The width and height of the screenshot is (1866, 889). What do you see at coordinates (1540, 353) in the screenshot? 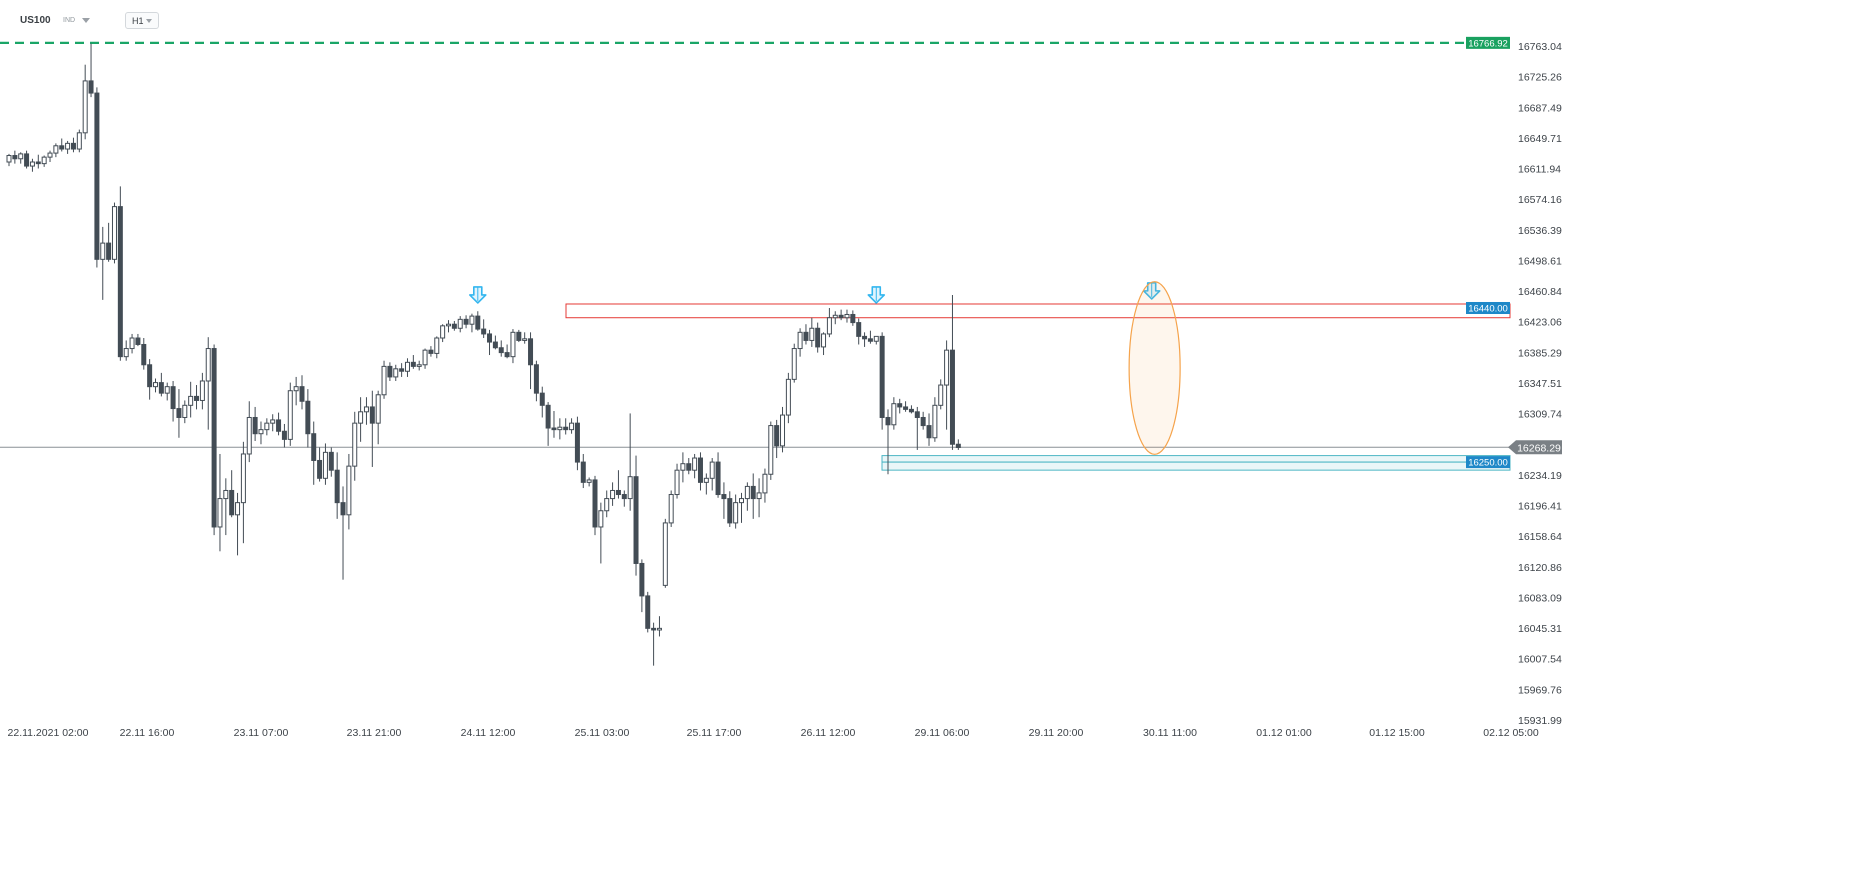
I see `y-tick-label: 16385.29` at bounding box center [1540, 353].